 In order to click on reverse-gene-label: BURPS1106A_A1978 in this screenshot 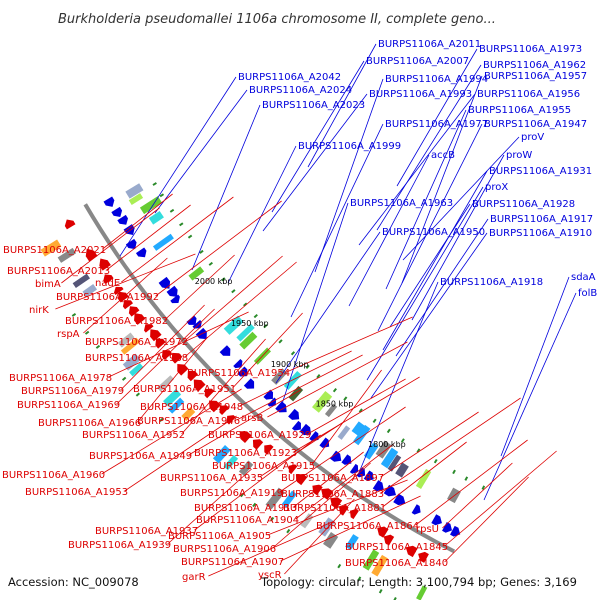, I will do `click(60, 378)`.